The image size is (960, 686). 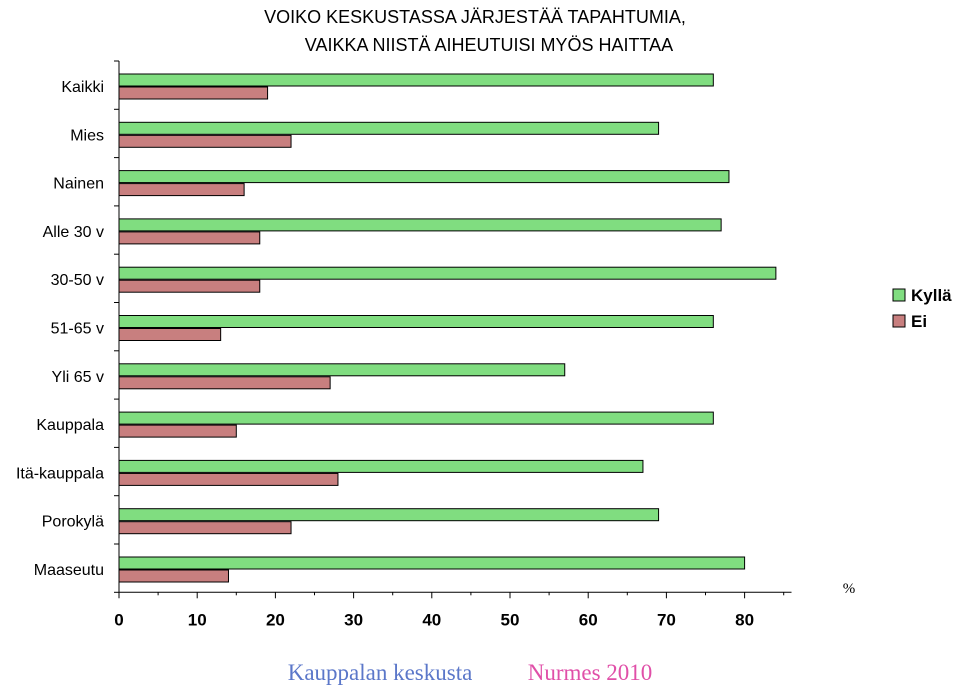 I want to click on category-label: Yli 65 v, so click(x=78, y=377).